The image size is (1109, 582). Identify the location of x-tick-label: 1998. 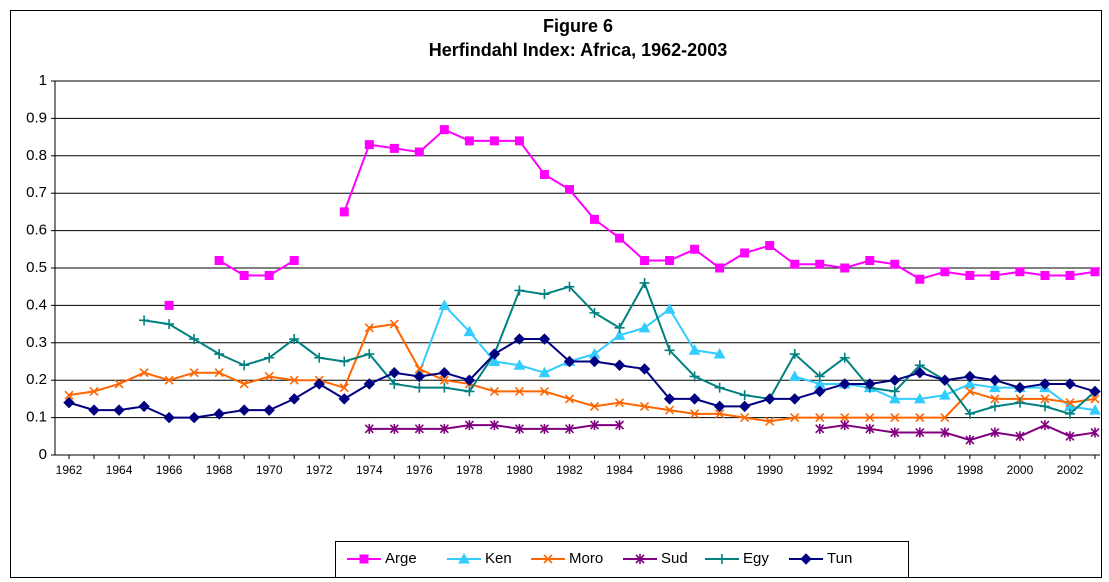
(970, 470).